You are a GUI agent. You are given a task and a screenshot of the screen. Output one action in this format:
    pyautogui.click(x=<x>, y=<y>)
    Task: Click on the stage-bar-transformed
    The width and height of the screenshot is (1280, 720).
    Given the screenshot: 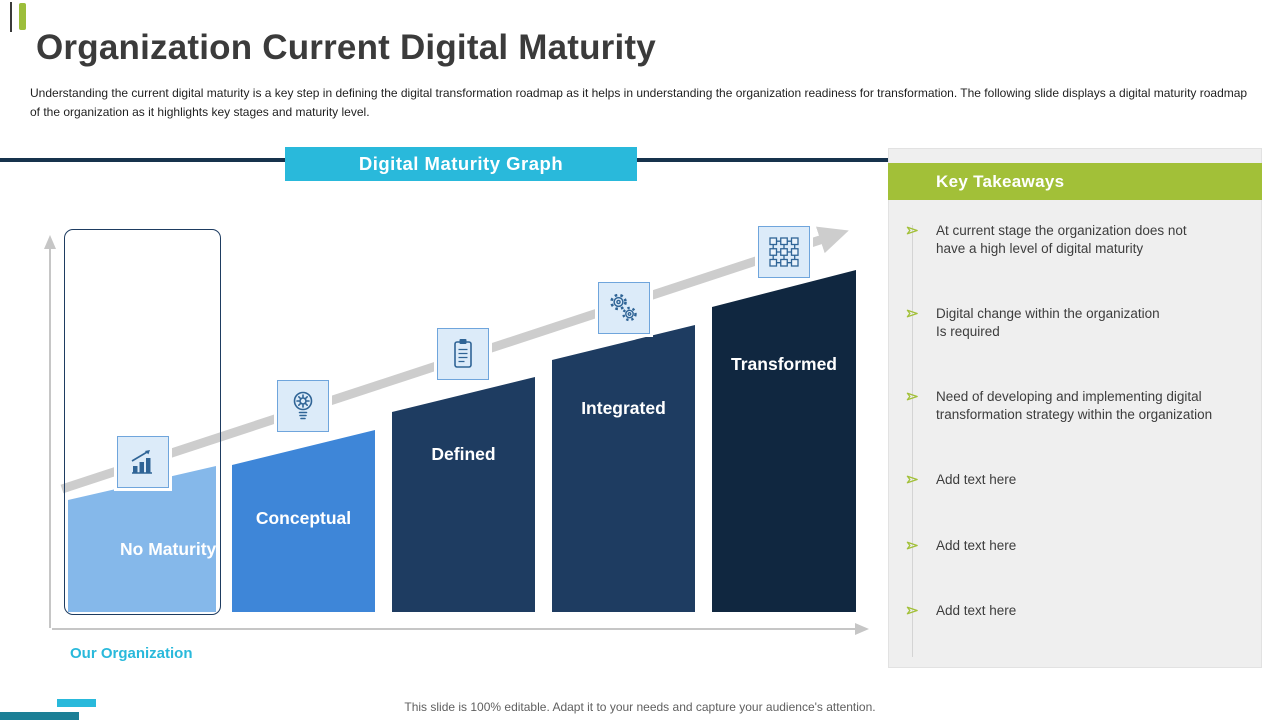 What is the action you would take?
    pyautogui.click(x=784, y=441)
    